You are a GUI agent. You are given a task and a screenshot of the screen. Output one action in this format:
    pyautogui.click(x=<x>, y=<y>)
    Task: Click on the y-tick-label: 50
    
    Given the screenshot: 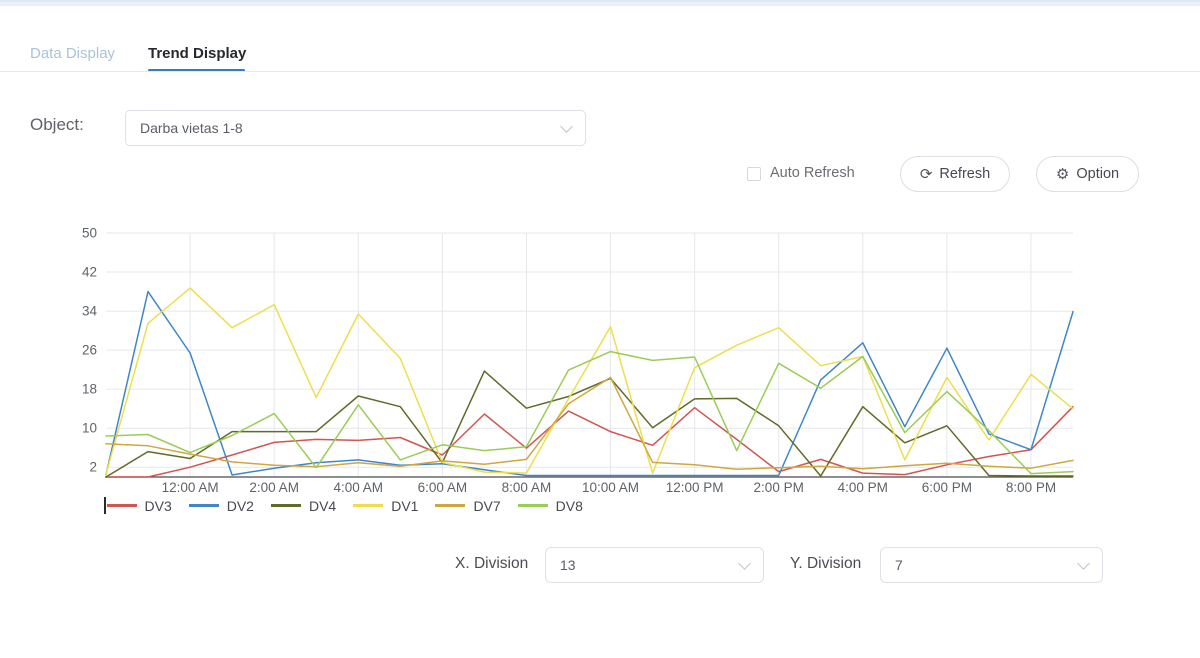 What is the action you would take?
    pyautogui.click(x=89, y=233)
    